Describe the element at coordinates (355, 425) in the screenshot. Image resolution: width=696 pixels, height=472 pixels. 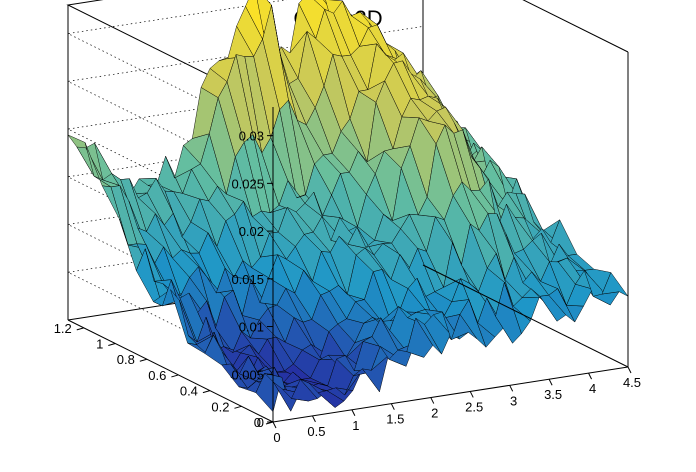
I see `x-tick-label: 1` at that location.